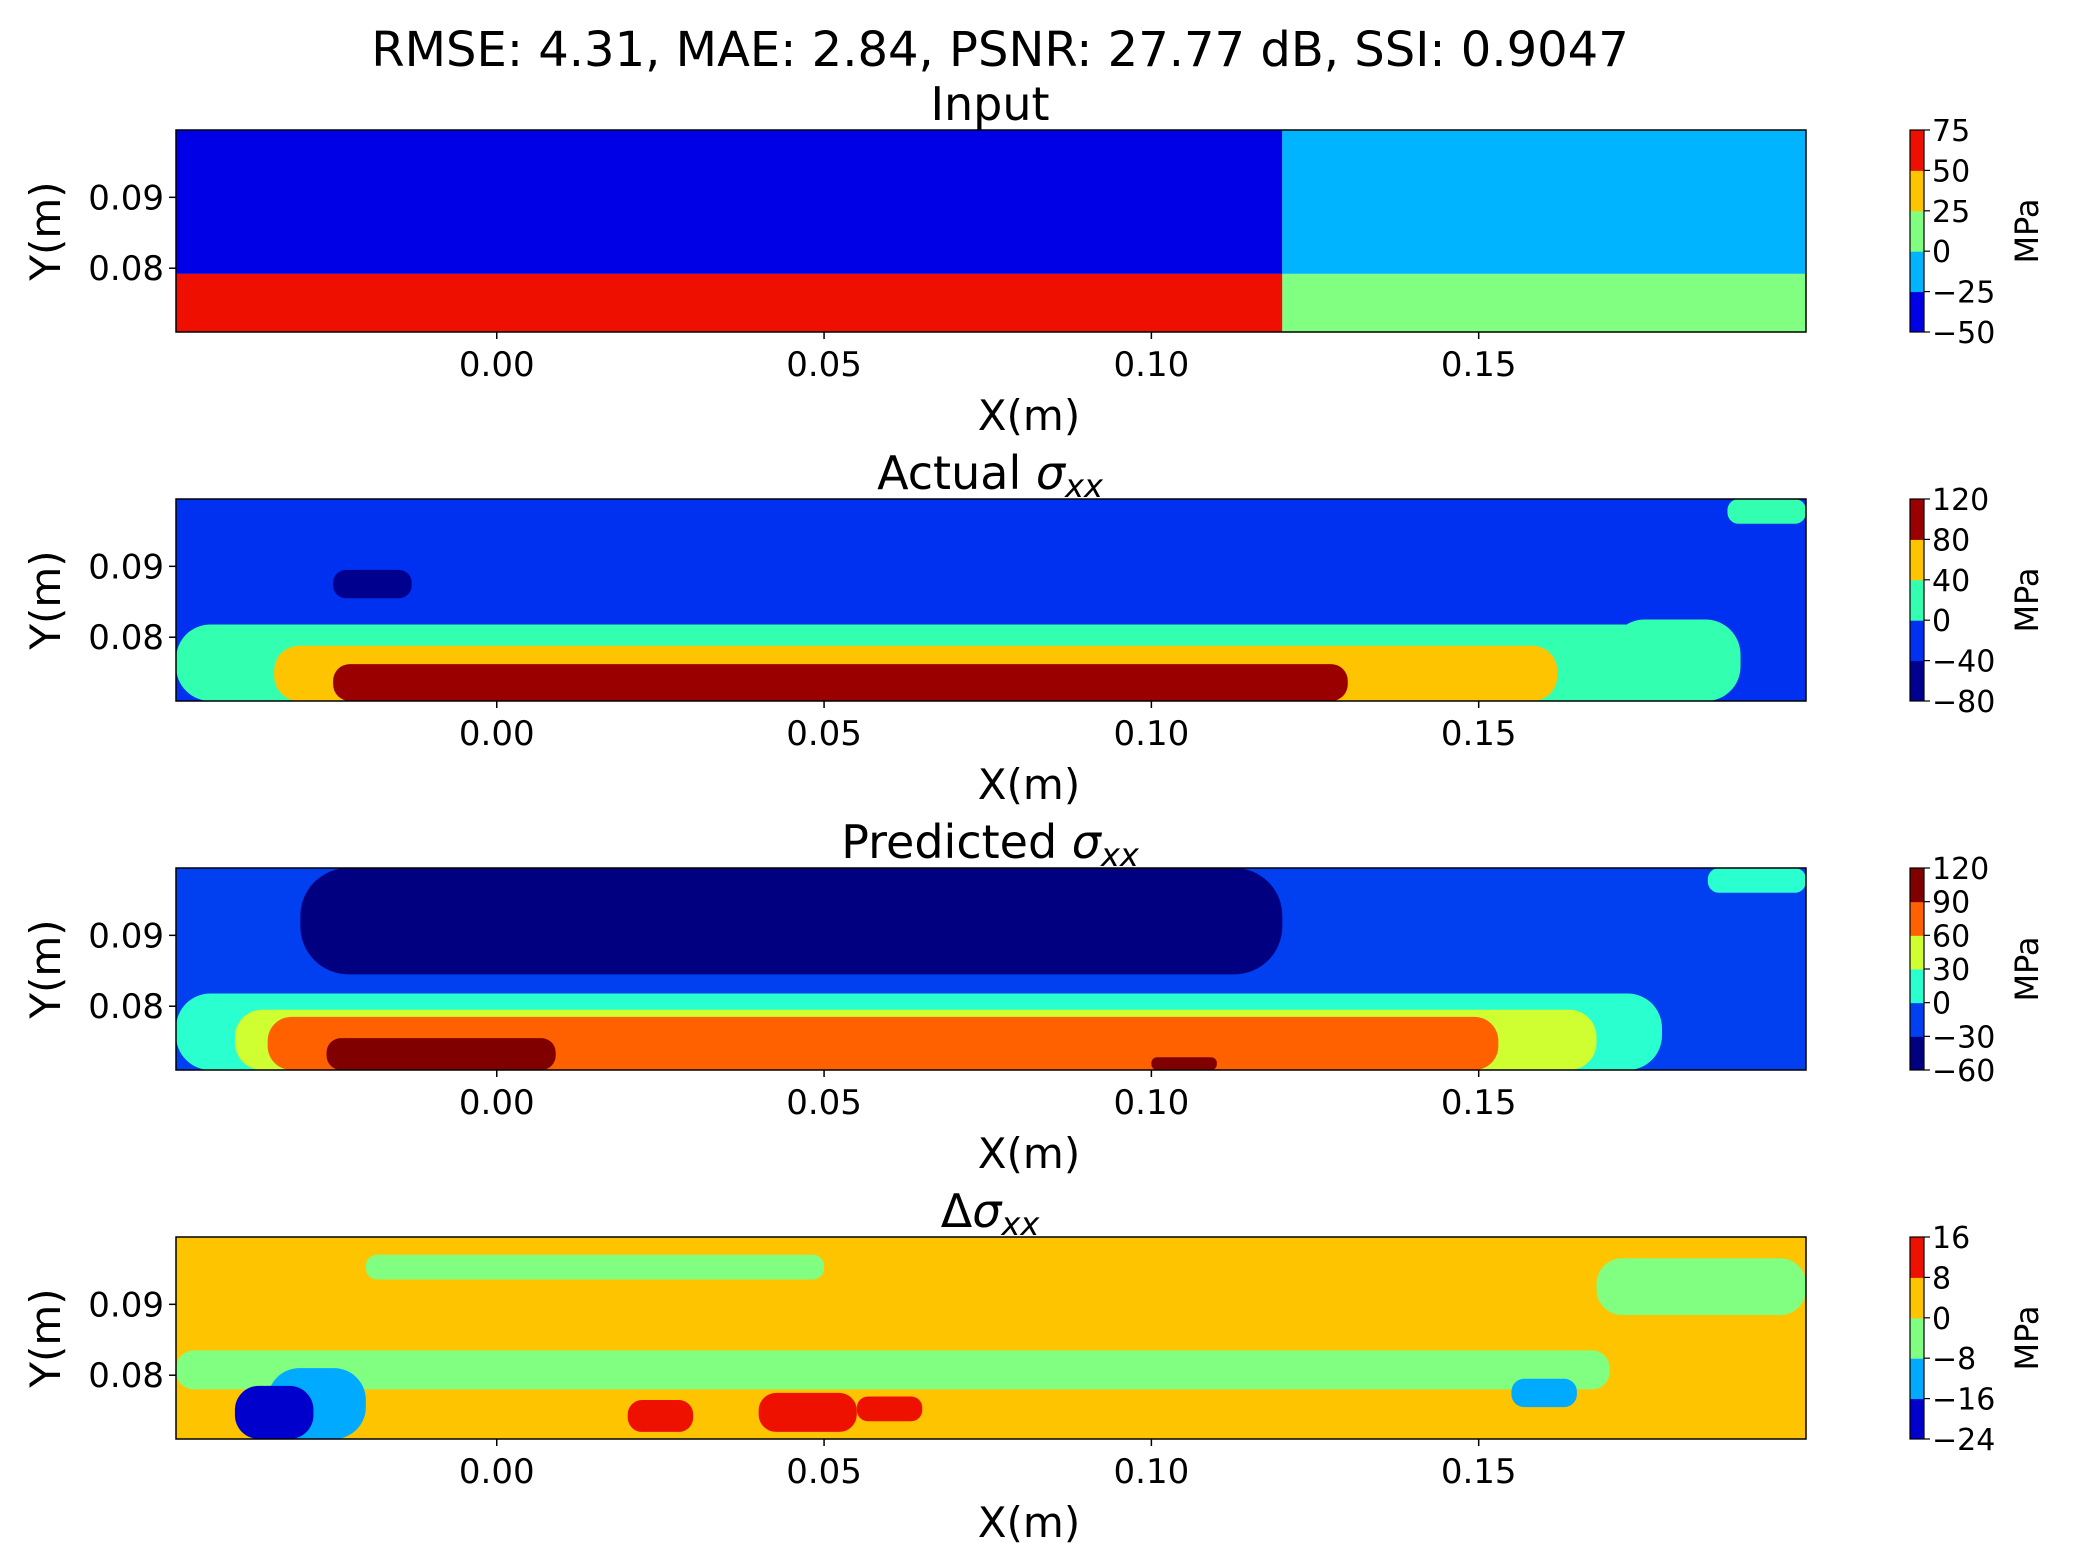 Image resolution: width=2098 pixels, height=1549 pixels. I want to click on colorbar-tick-label: −25, so click(1963, 293).